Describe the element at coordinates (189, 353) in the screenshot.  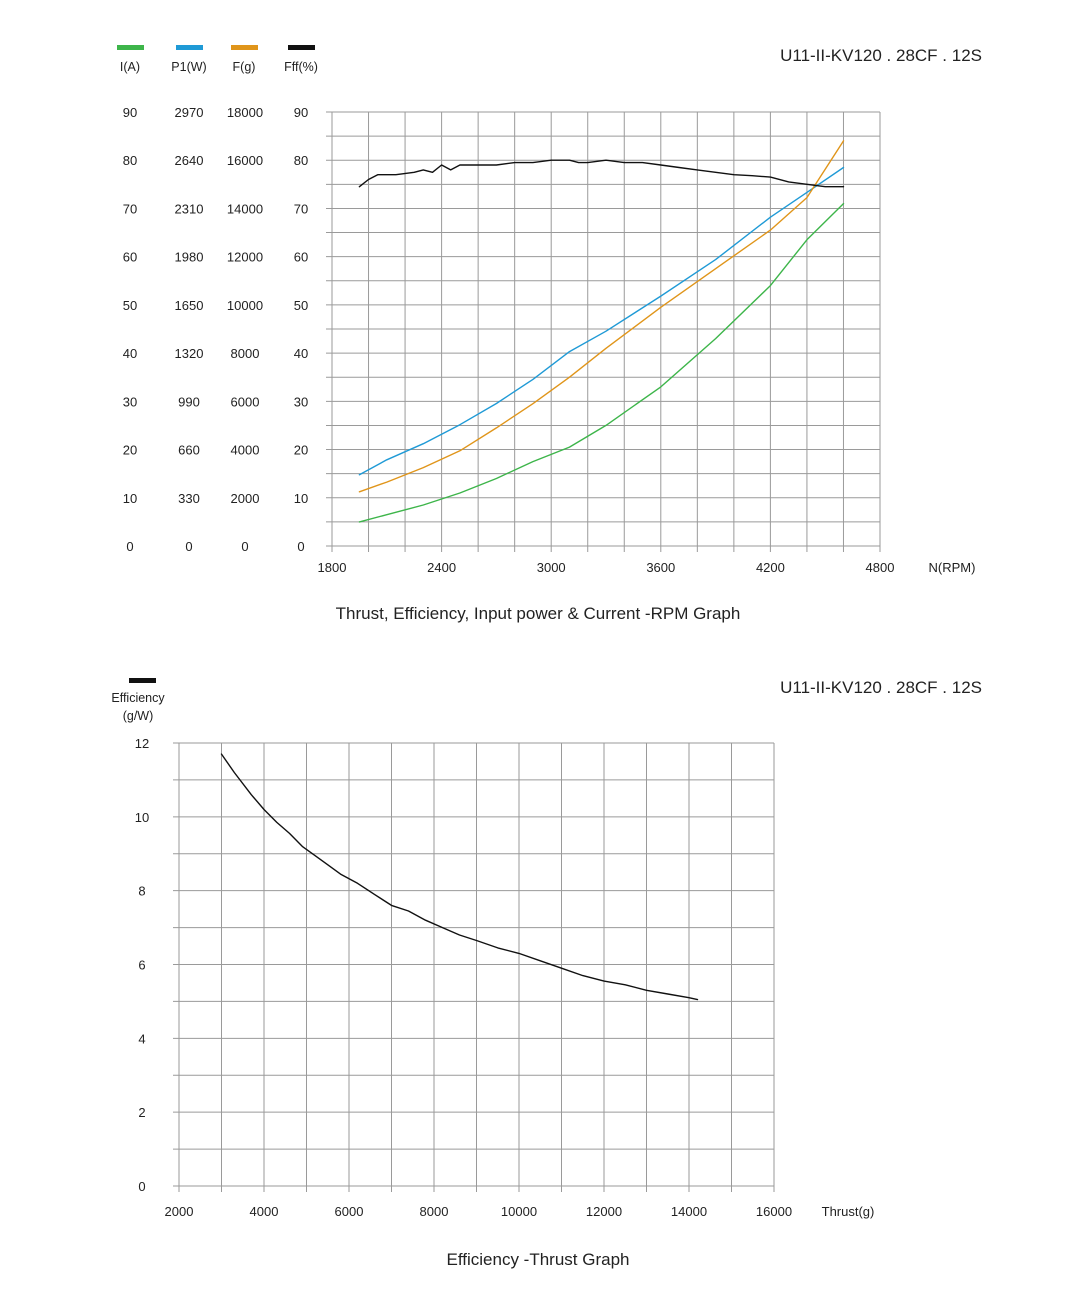
I see `y-tick-label: 1320` at that location.